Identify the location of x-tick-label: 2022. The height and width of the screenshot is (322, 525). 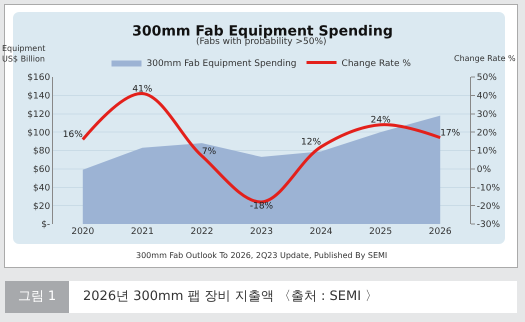
(202, 232).